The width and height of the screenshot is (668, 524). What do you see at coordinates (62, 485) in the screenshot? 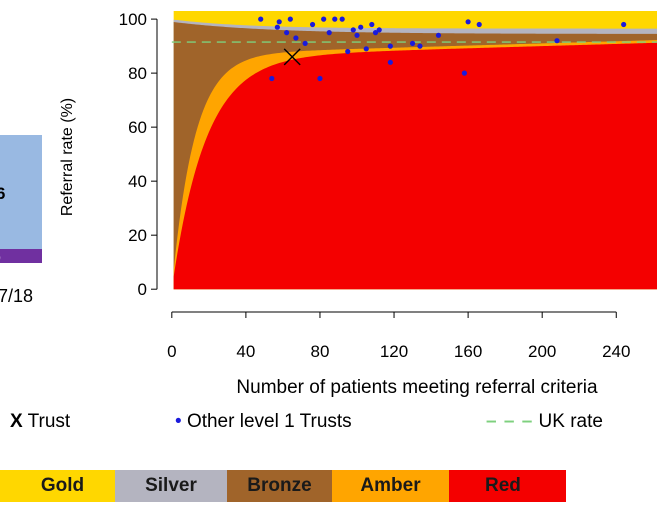
I see `band-gold-label: Gold` at bounding box center [62, 485].